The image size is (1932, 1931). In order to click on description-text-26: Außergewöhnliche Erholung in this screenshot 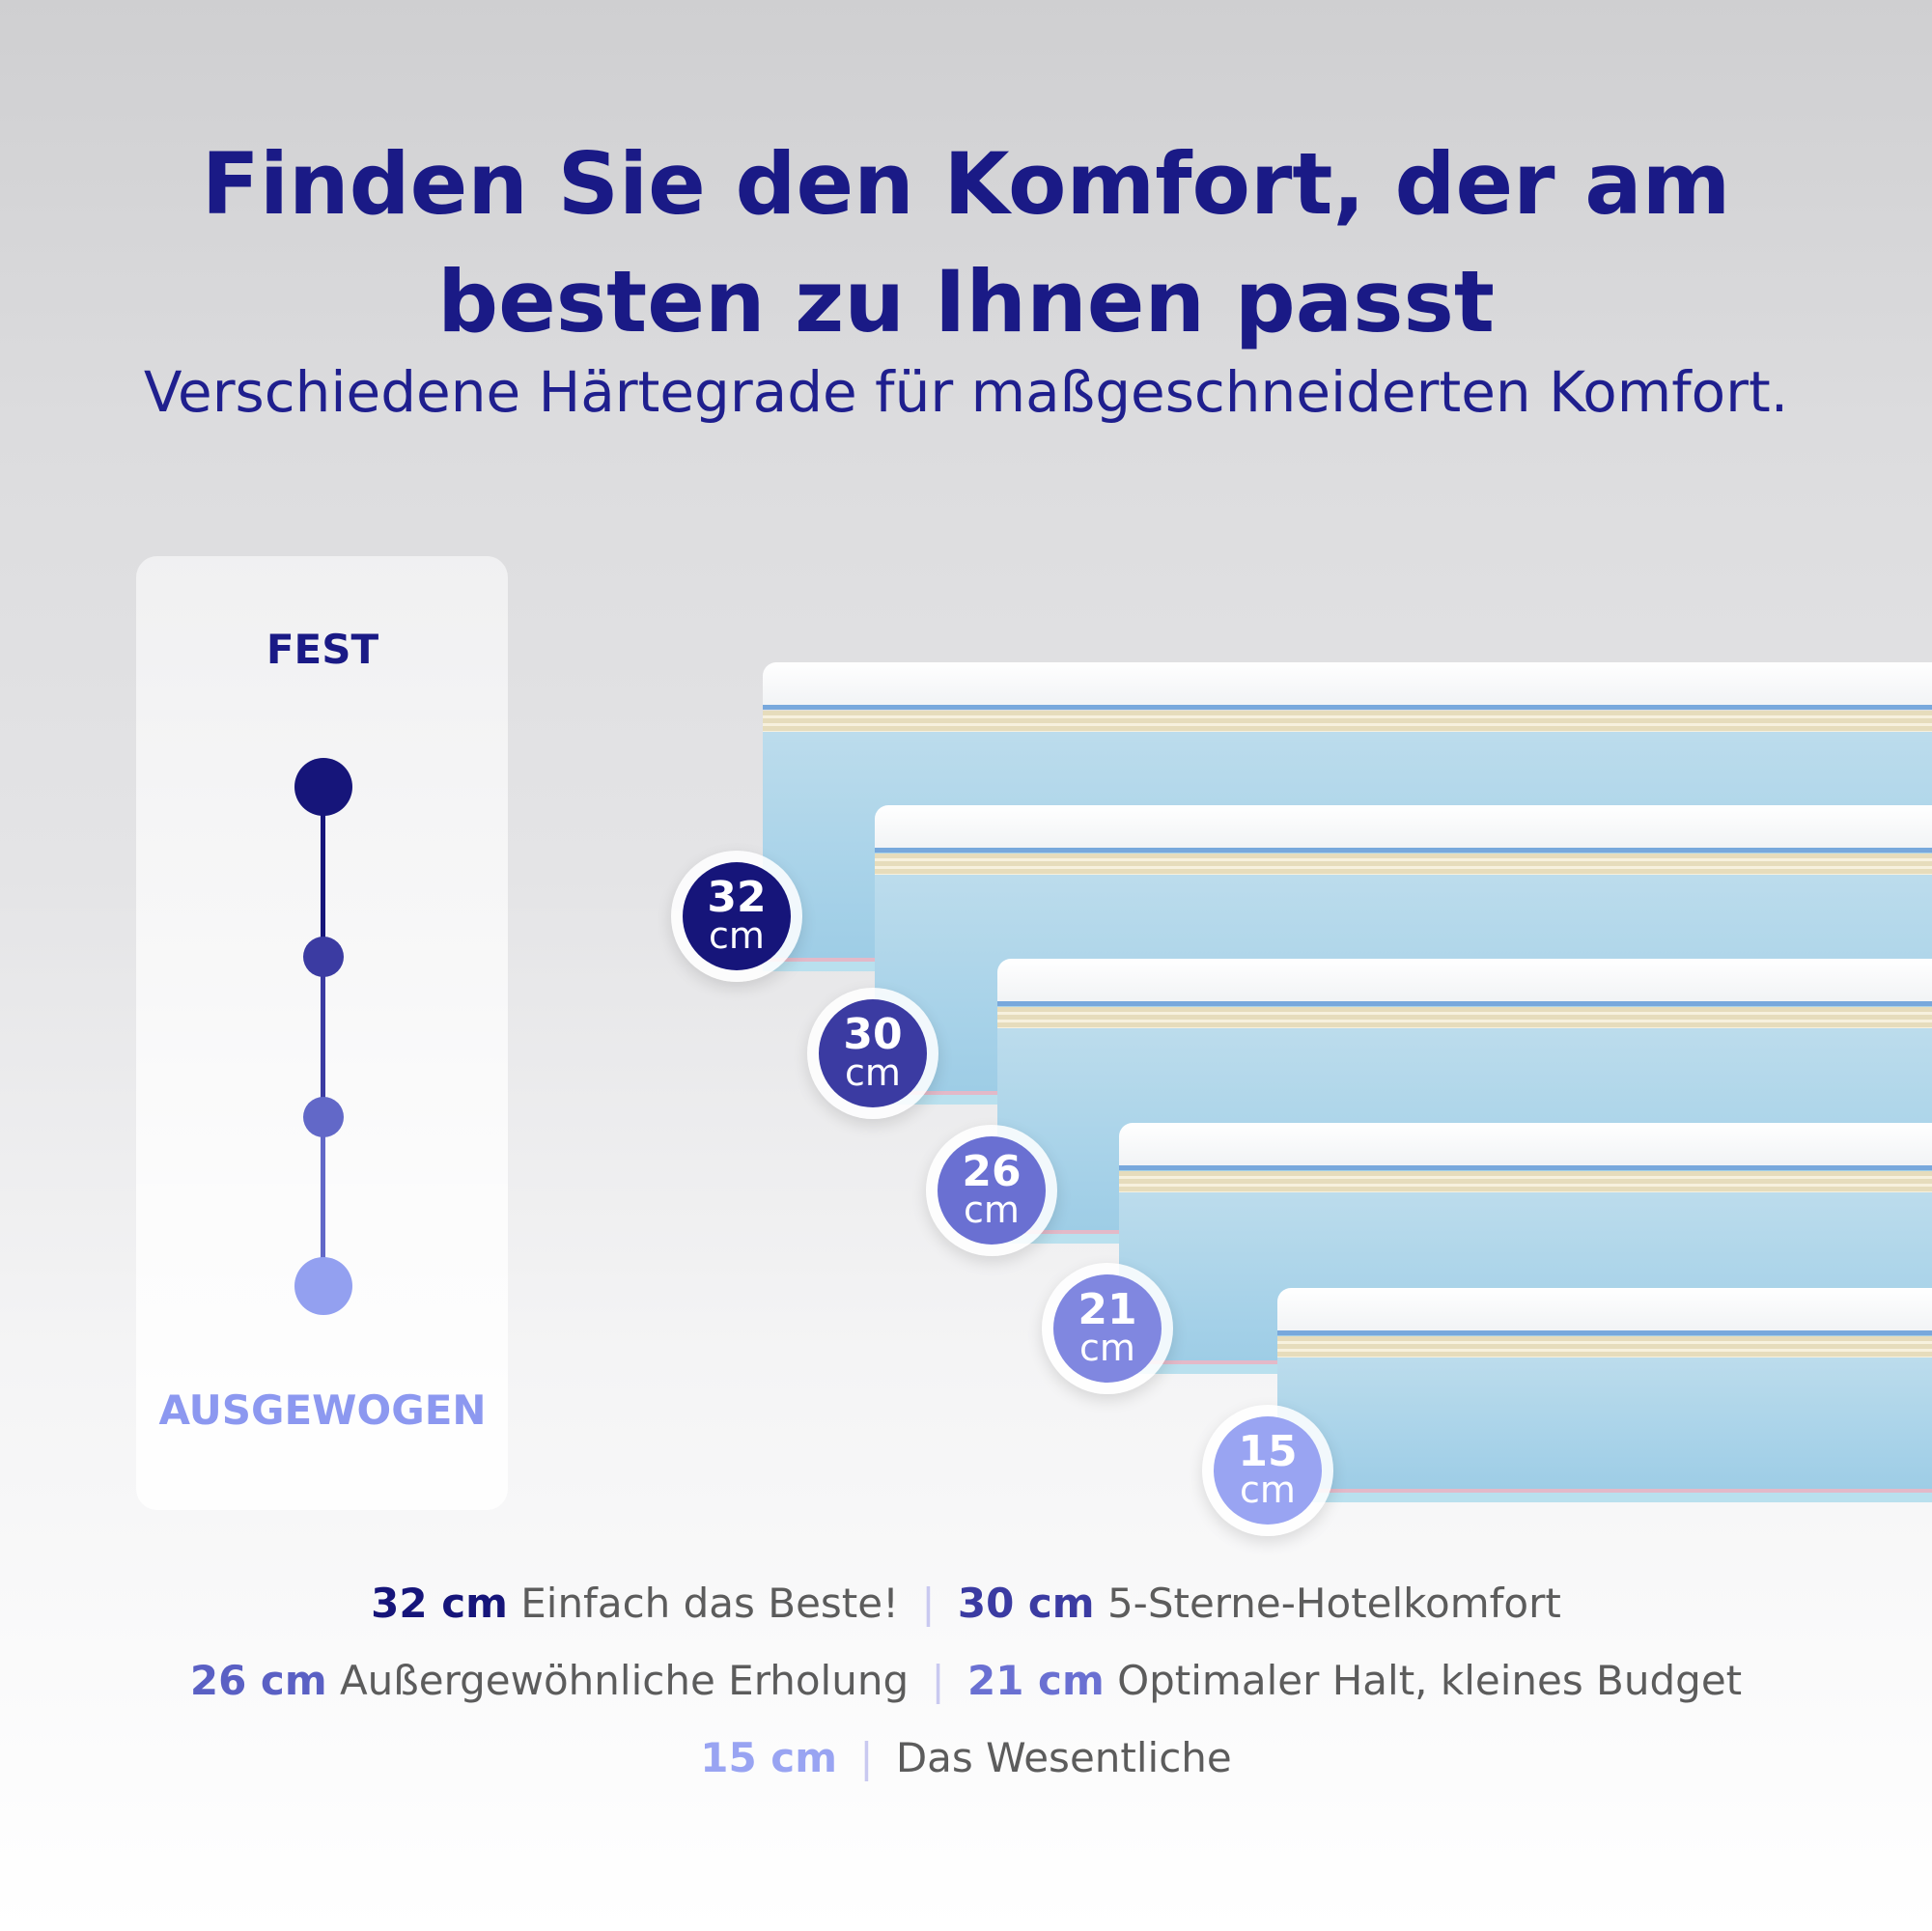, I will do `click(624, 1680)`.